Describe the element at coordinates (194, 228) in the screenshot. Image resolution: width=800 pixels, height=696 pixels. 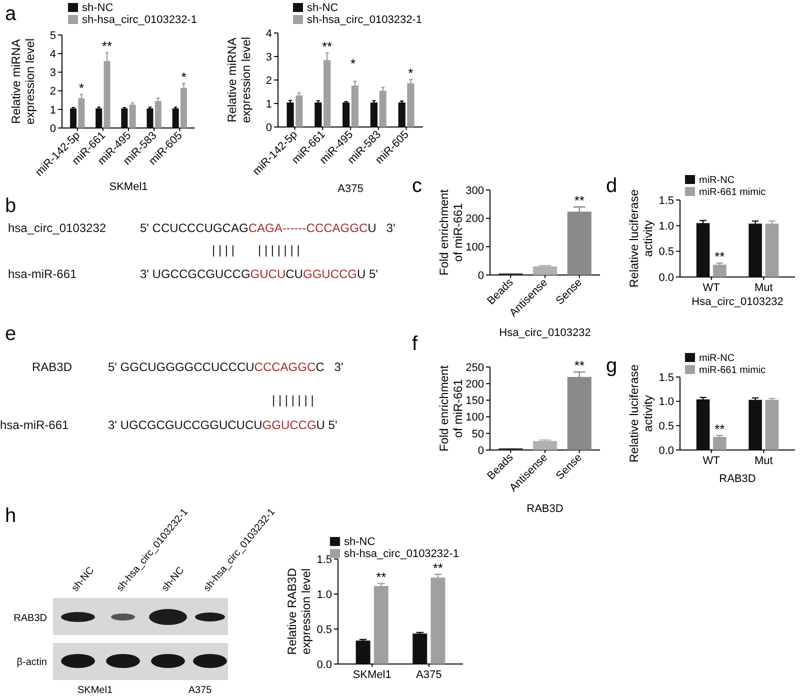
I see `text: 5' CCUCCCUGCAG` at that location.